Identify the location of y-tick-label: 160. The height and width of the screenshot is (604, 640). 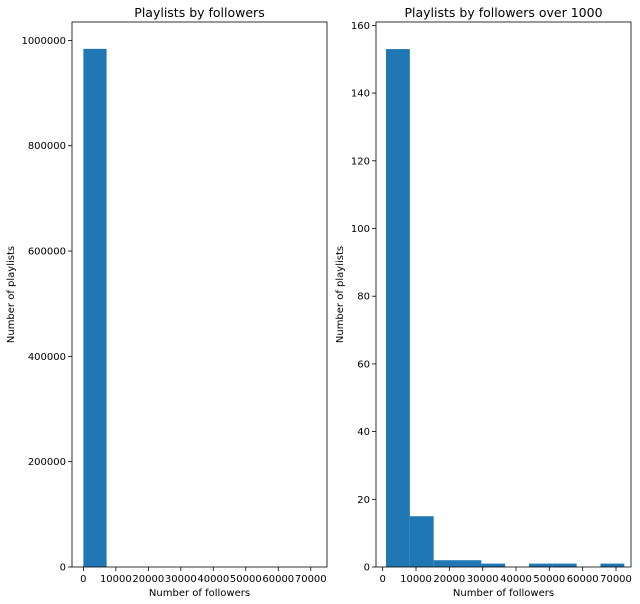
(360, 26).